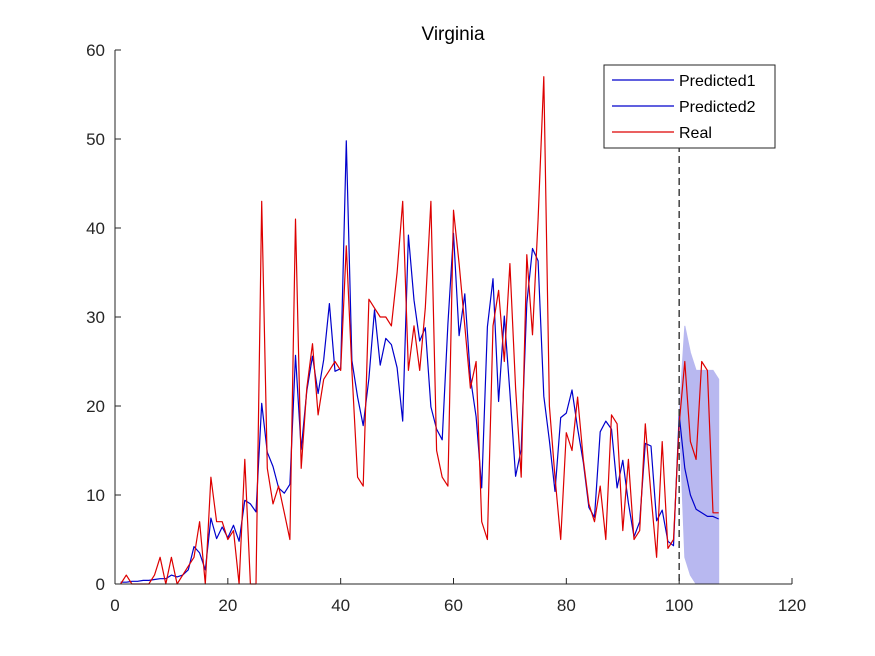 The image size is (875, 656). I want to click on chart-title: Virginia, so click(452, 34).